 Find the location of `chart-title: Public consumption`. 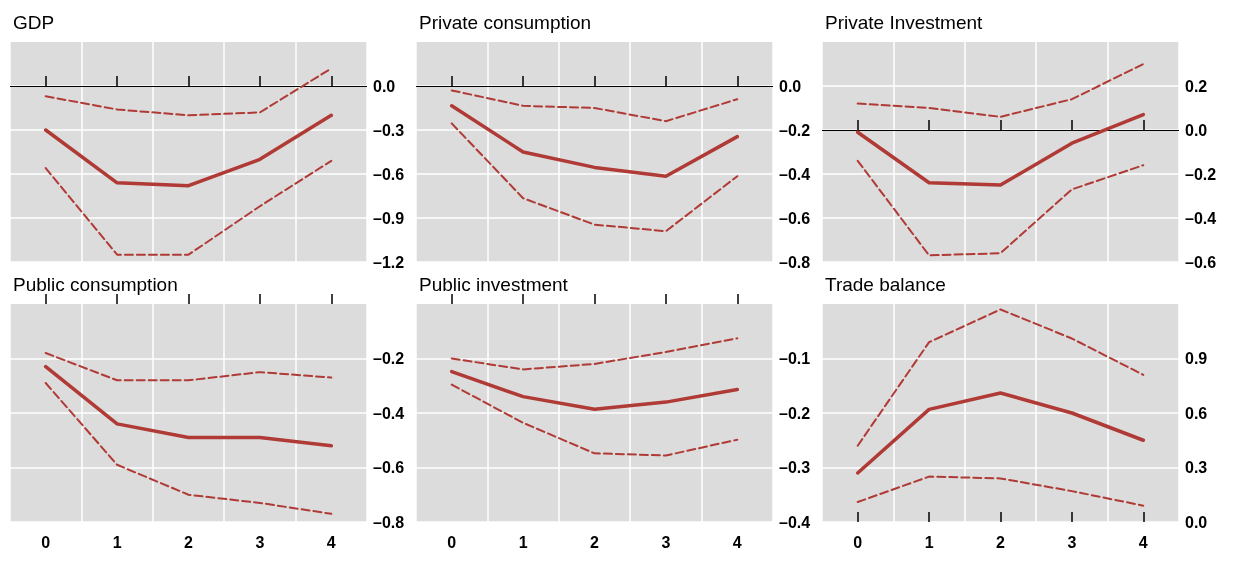

chart-title: Public consumption is located at coordinates (95, 284).